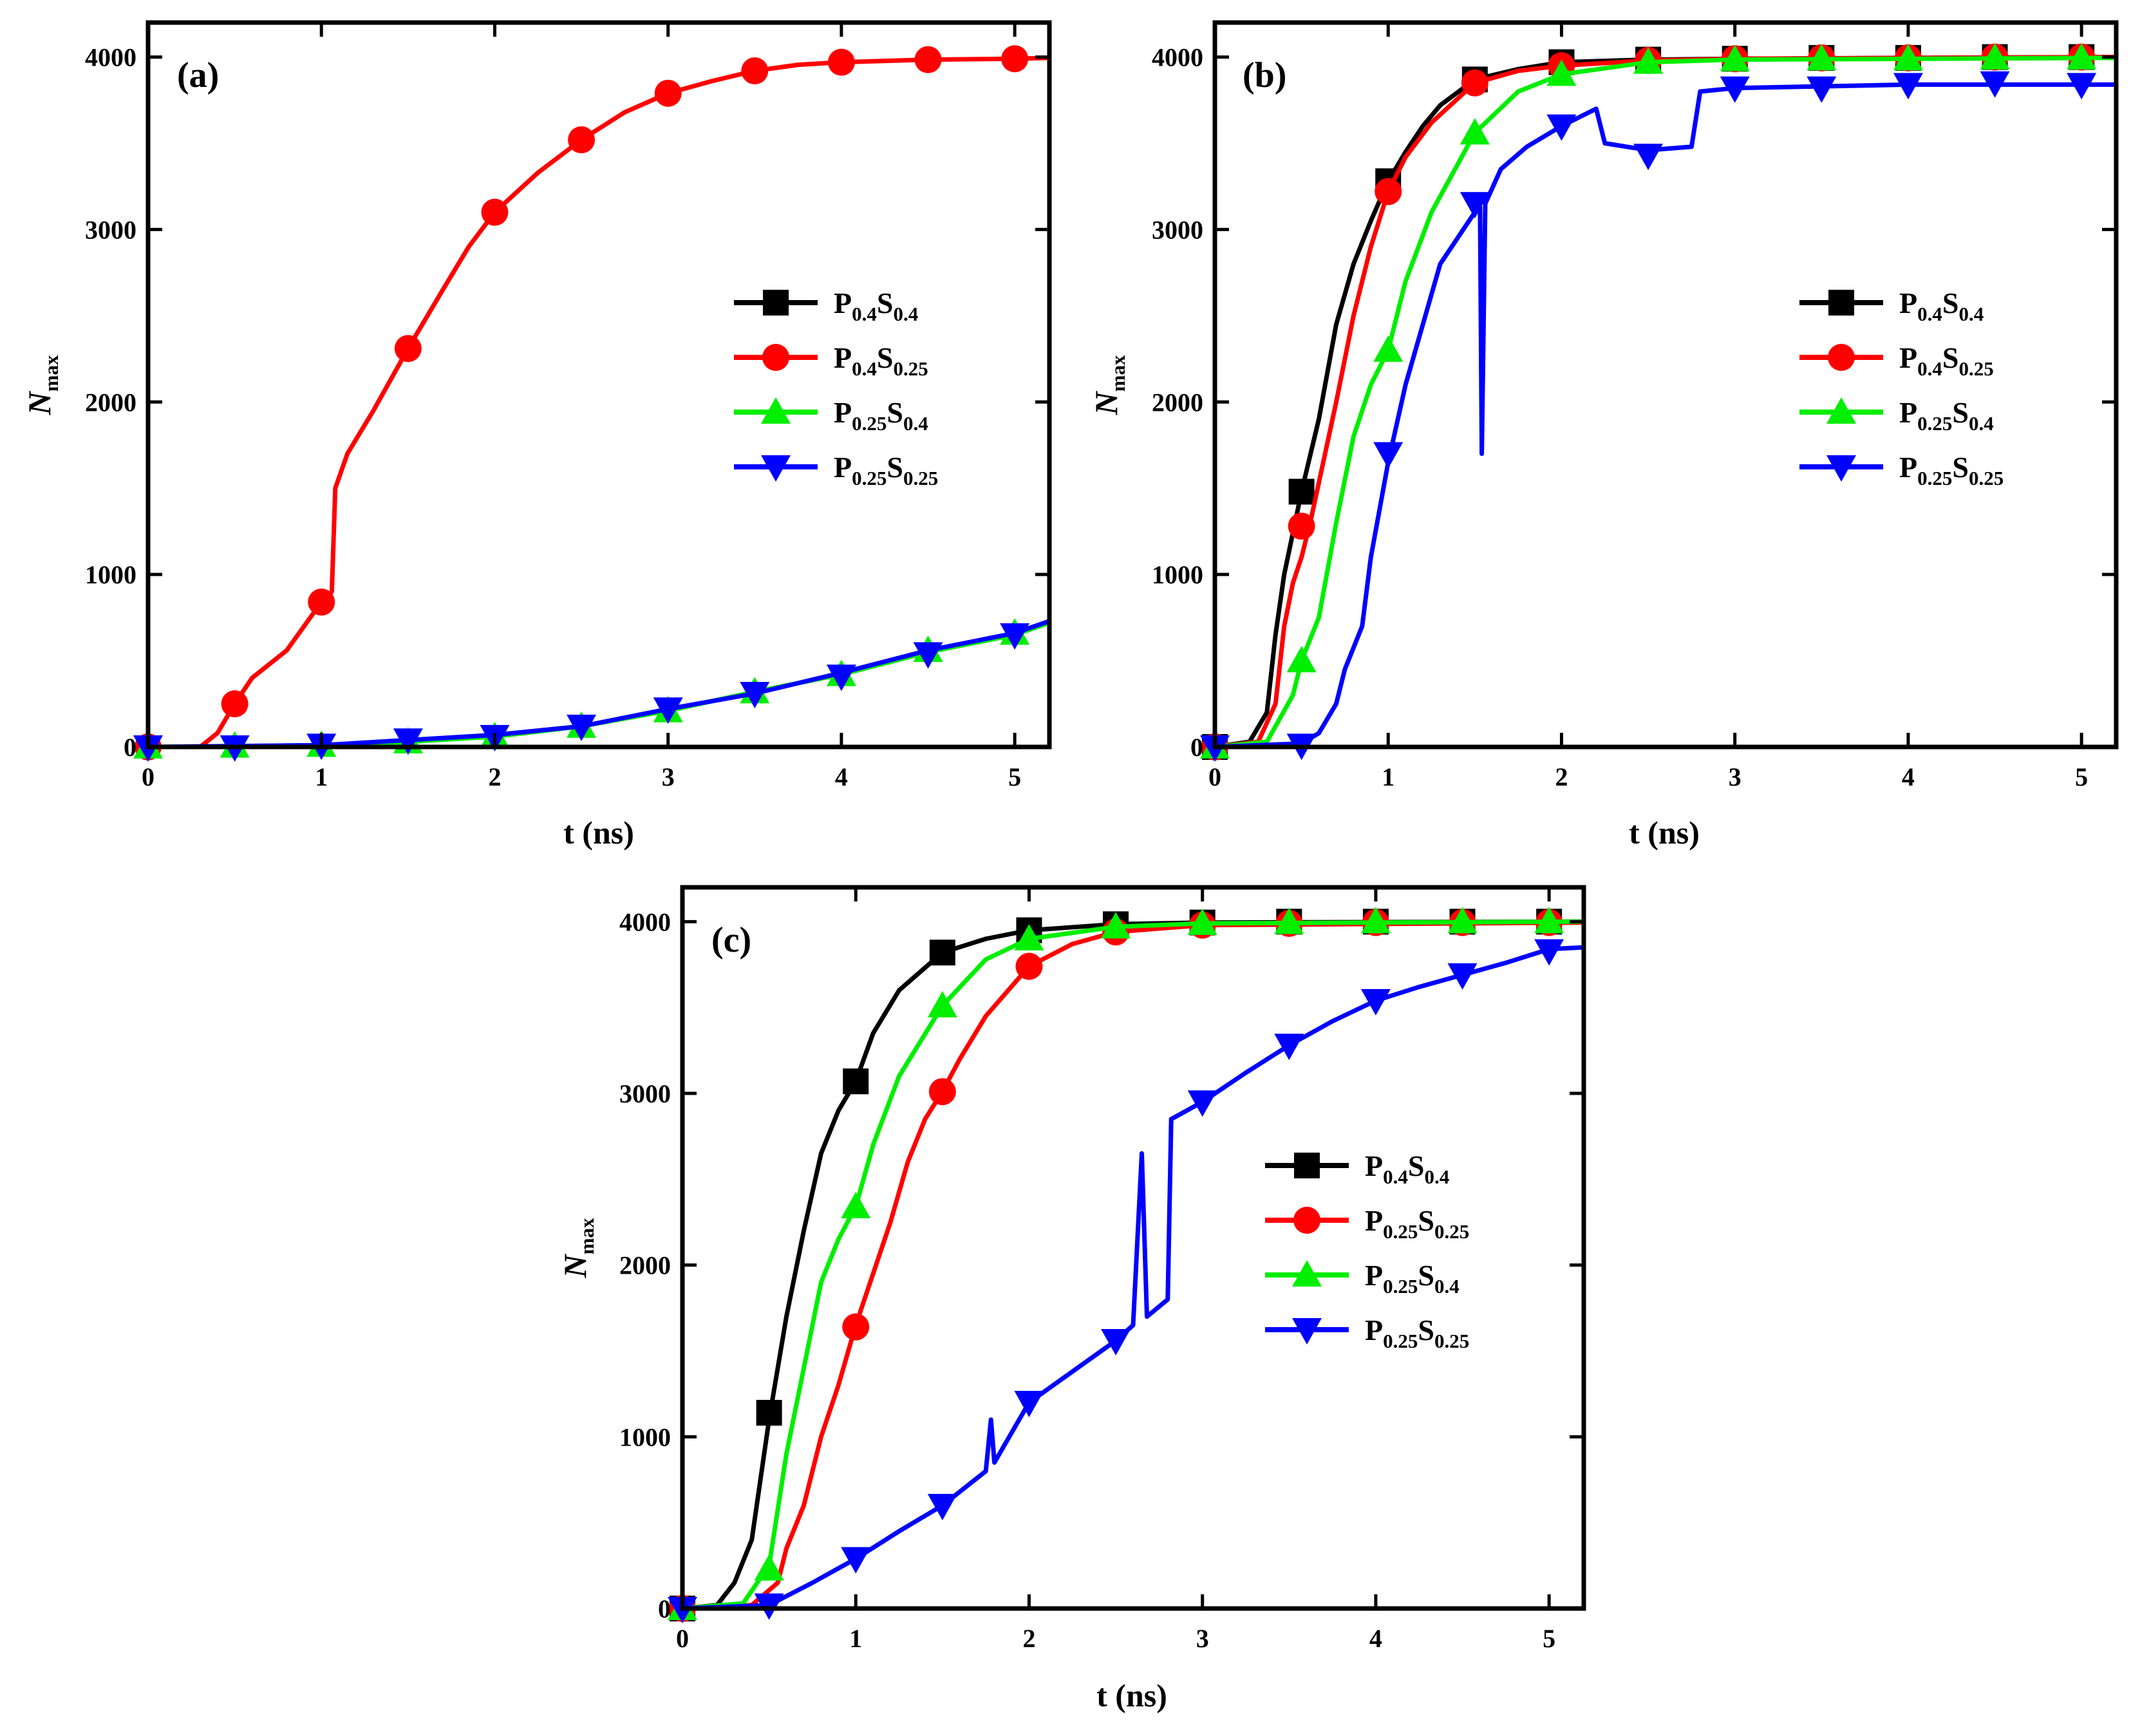 The image size is (2131, 1736). I want to click on panel-c-legend-label-p04s04: P0.4S0.4, so click(1407, 1169).